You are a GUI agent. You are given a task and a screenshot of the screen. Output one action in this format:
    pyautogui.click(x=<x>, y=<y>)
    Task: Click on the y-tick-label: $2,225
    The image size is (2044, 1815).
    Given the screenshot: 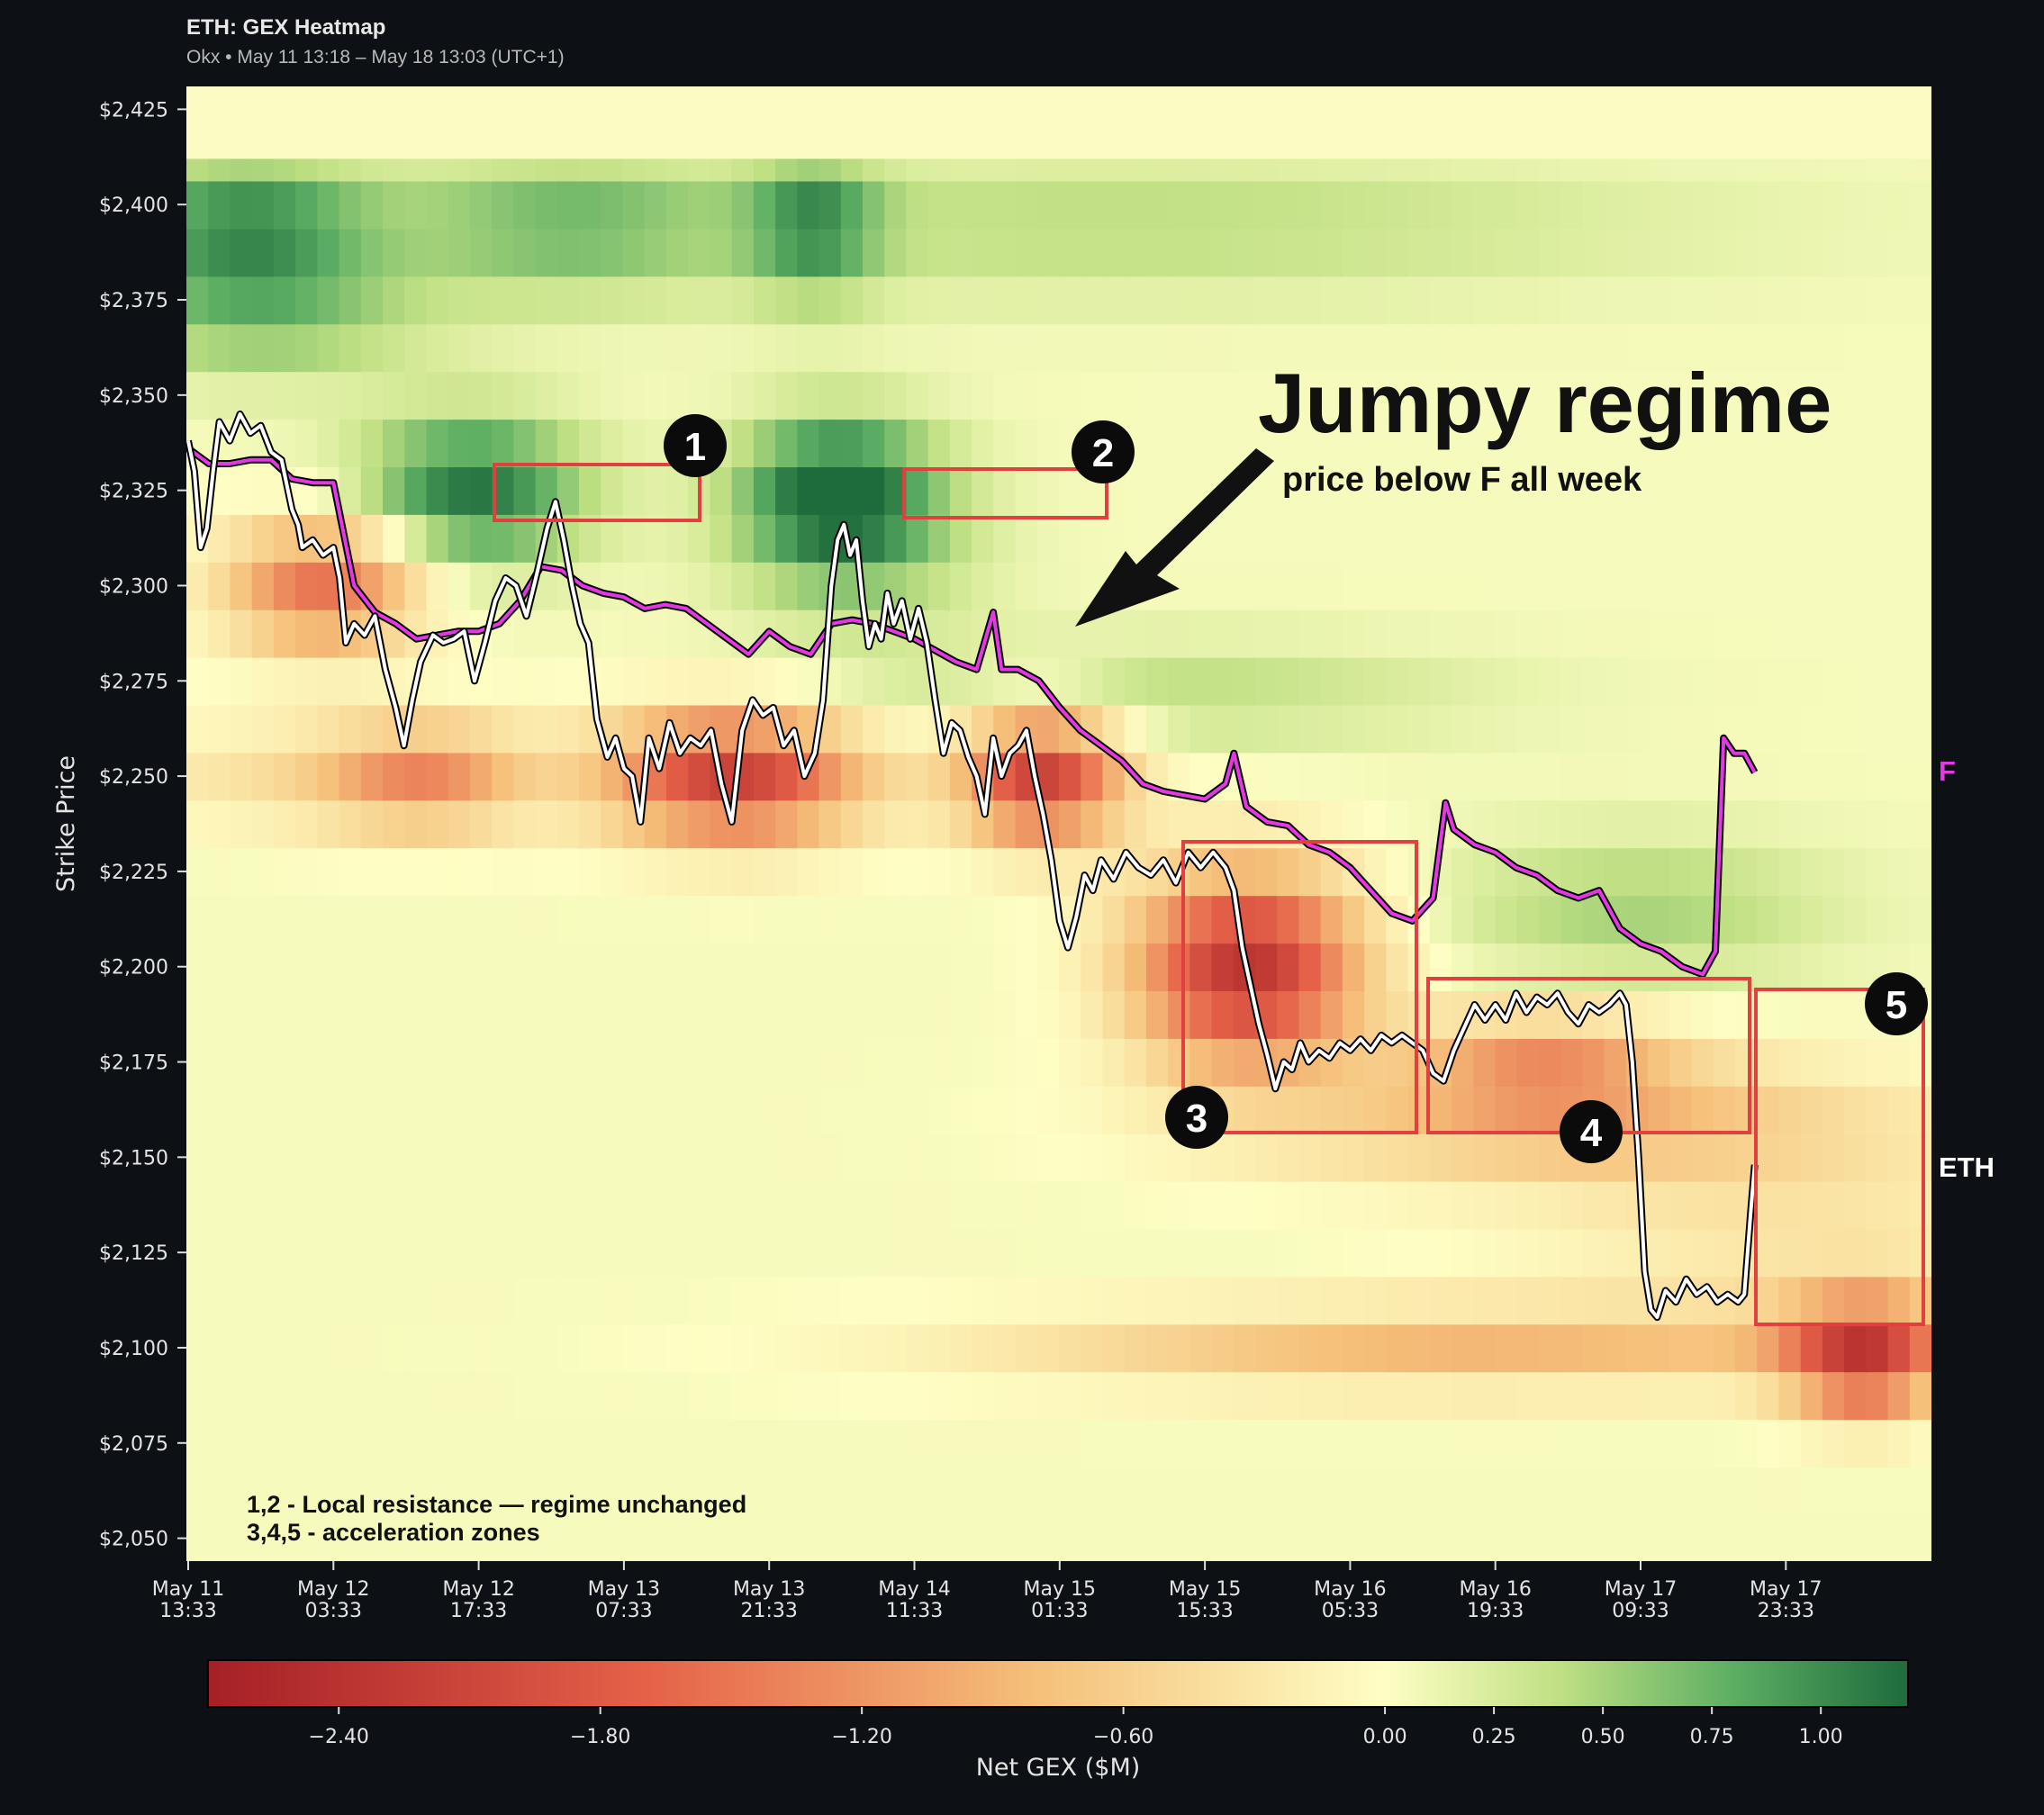 What is the action you would take?
    pyautogui.click(x=133, y=873)
    